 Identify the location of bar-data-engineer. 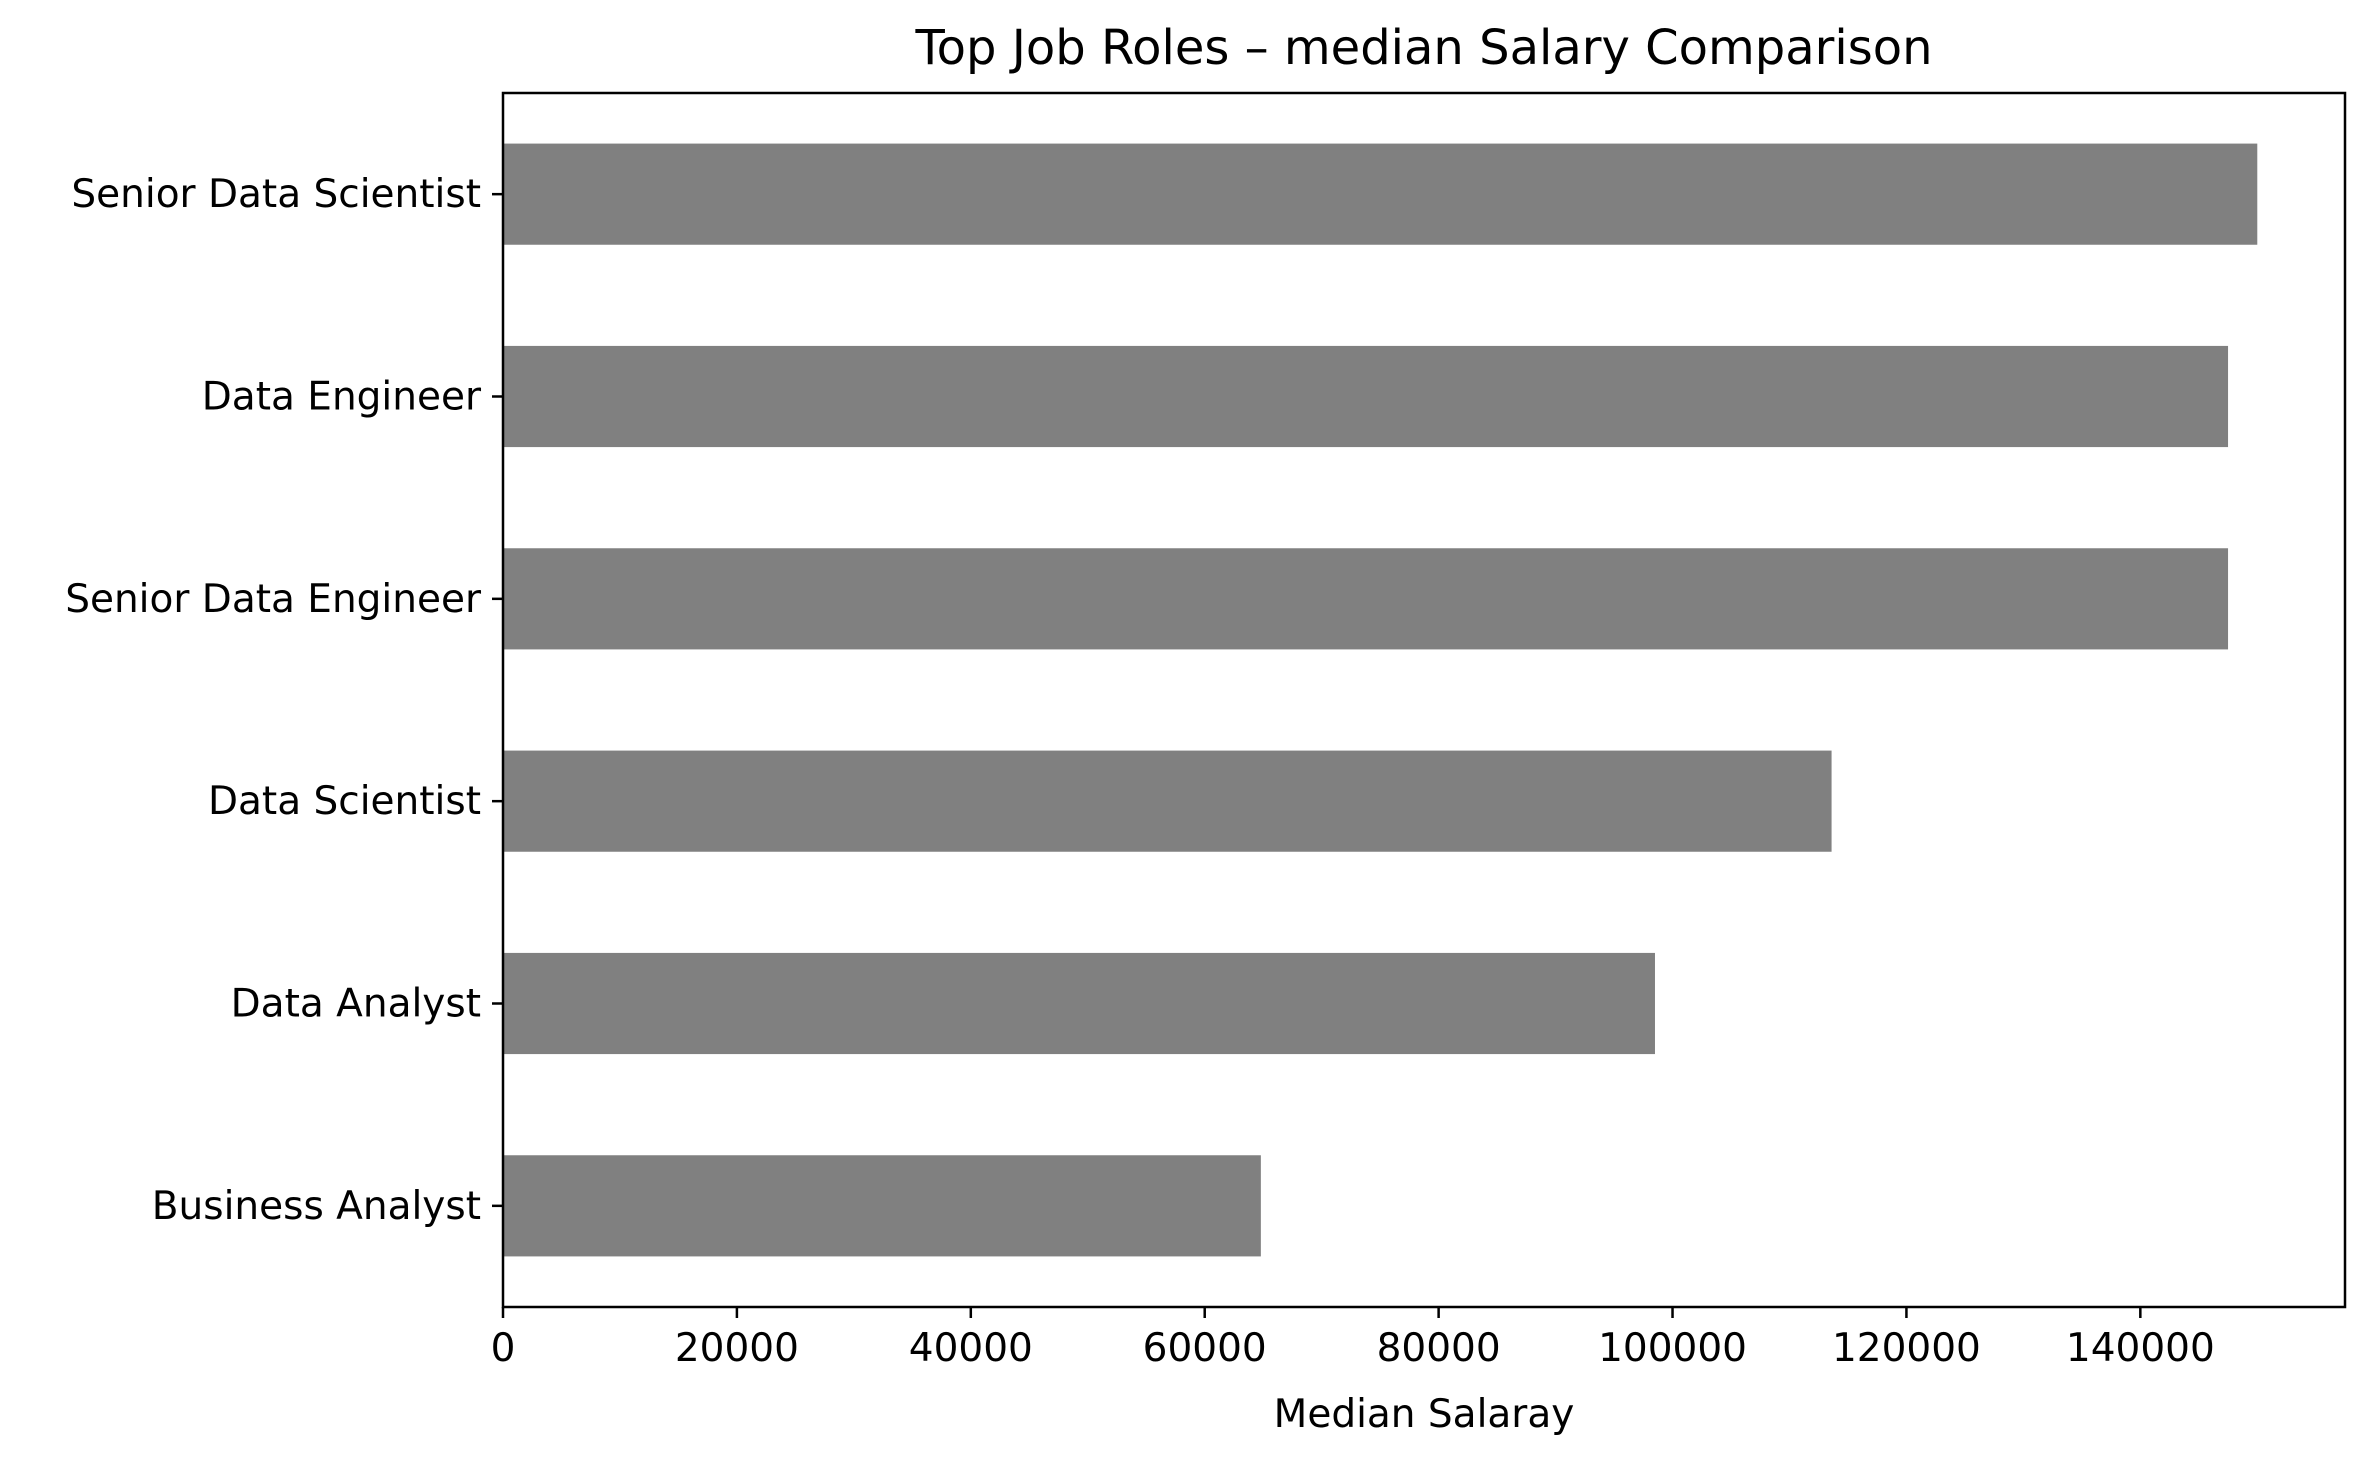
(1366, 396).